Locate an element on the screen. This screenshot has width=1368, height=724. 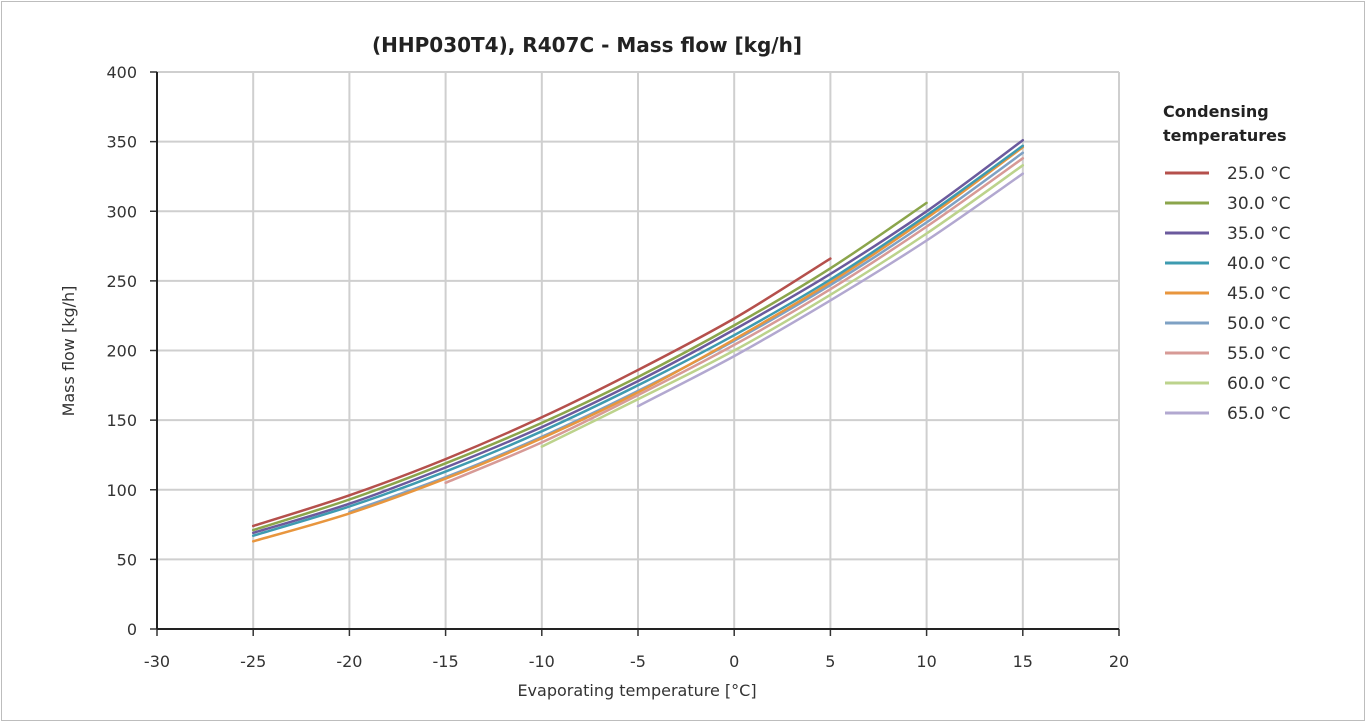
y-tick-label: 250 is located at coordinates (121, 281).